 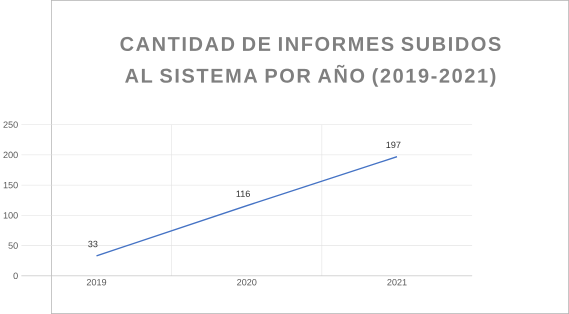 I want to click on y-tick-label: 200, so click(x=10, y=155).